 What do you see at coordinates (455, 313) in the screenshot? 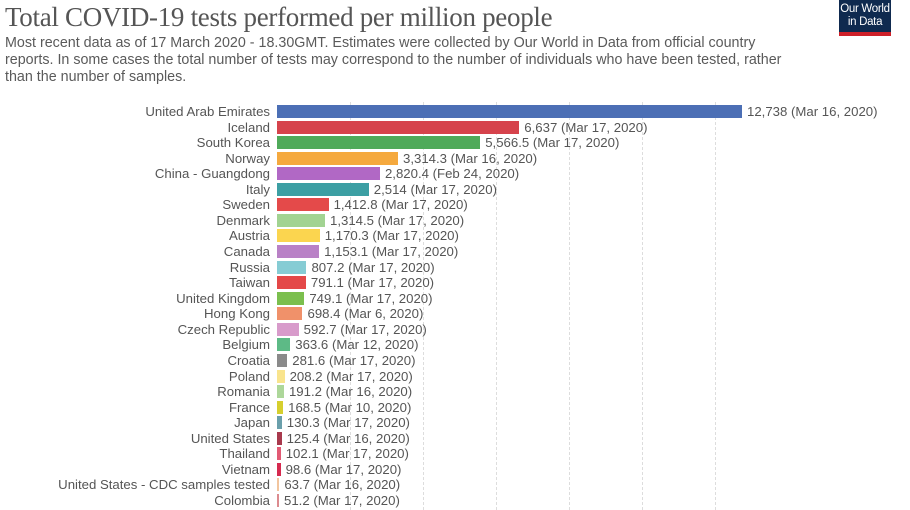
I see `bar-row: Hong Kong 698.4 (Mar 6, 2020)` at bounding box center [455, 313].